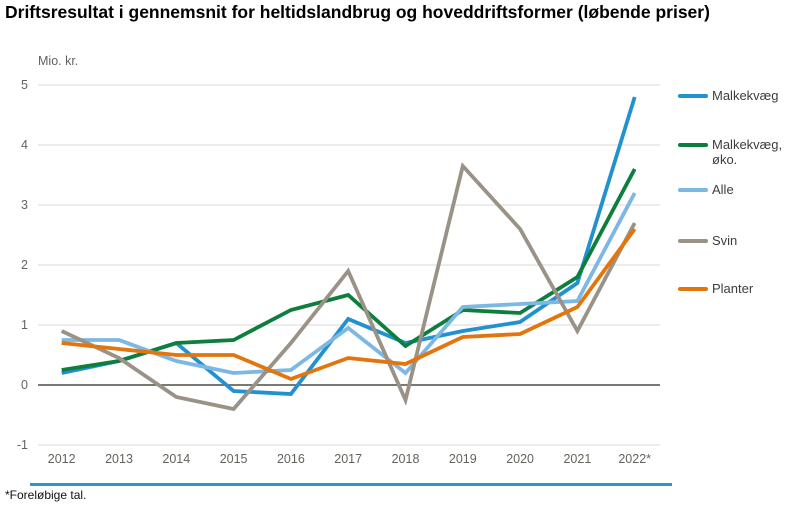 This screenshot has height=505, width=800. I want to click on legend-label: Svin, so click(725, 240).